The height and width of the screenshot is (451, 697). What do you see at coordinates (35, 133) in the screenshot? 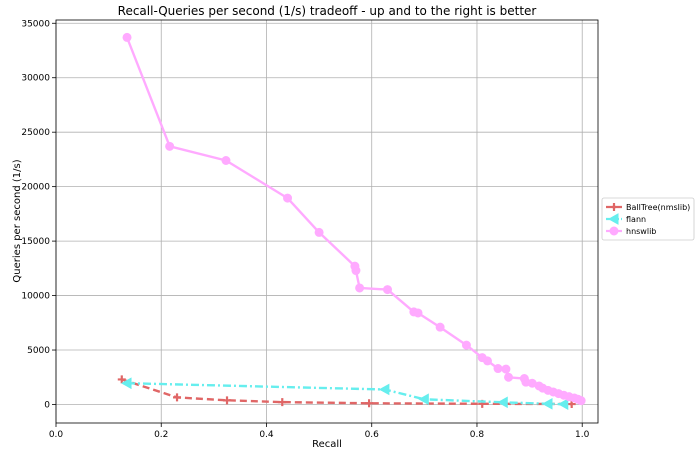
I see `y-tick-label: 25000` at bounding box center [35, 133].